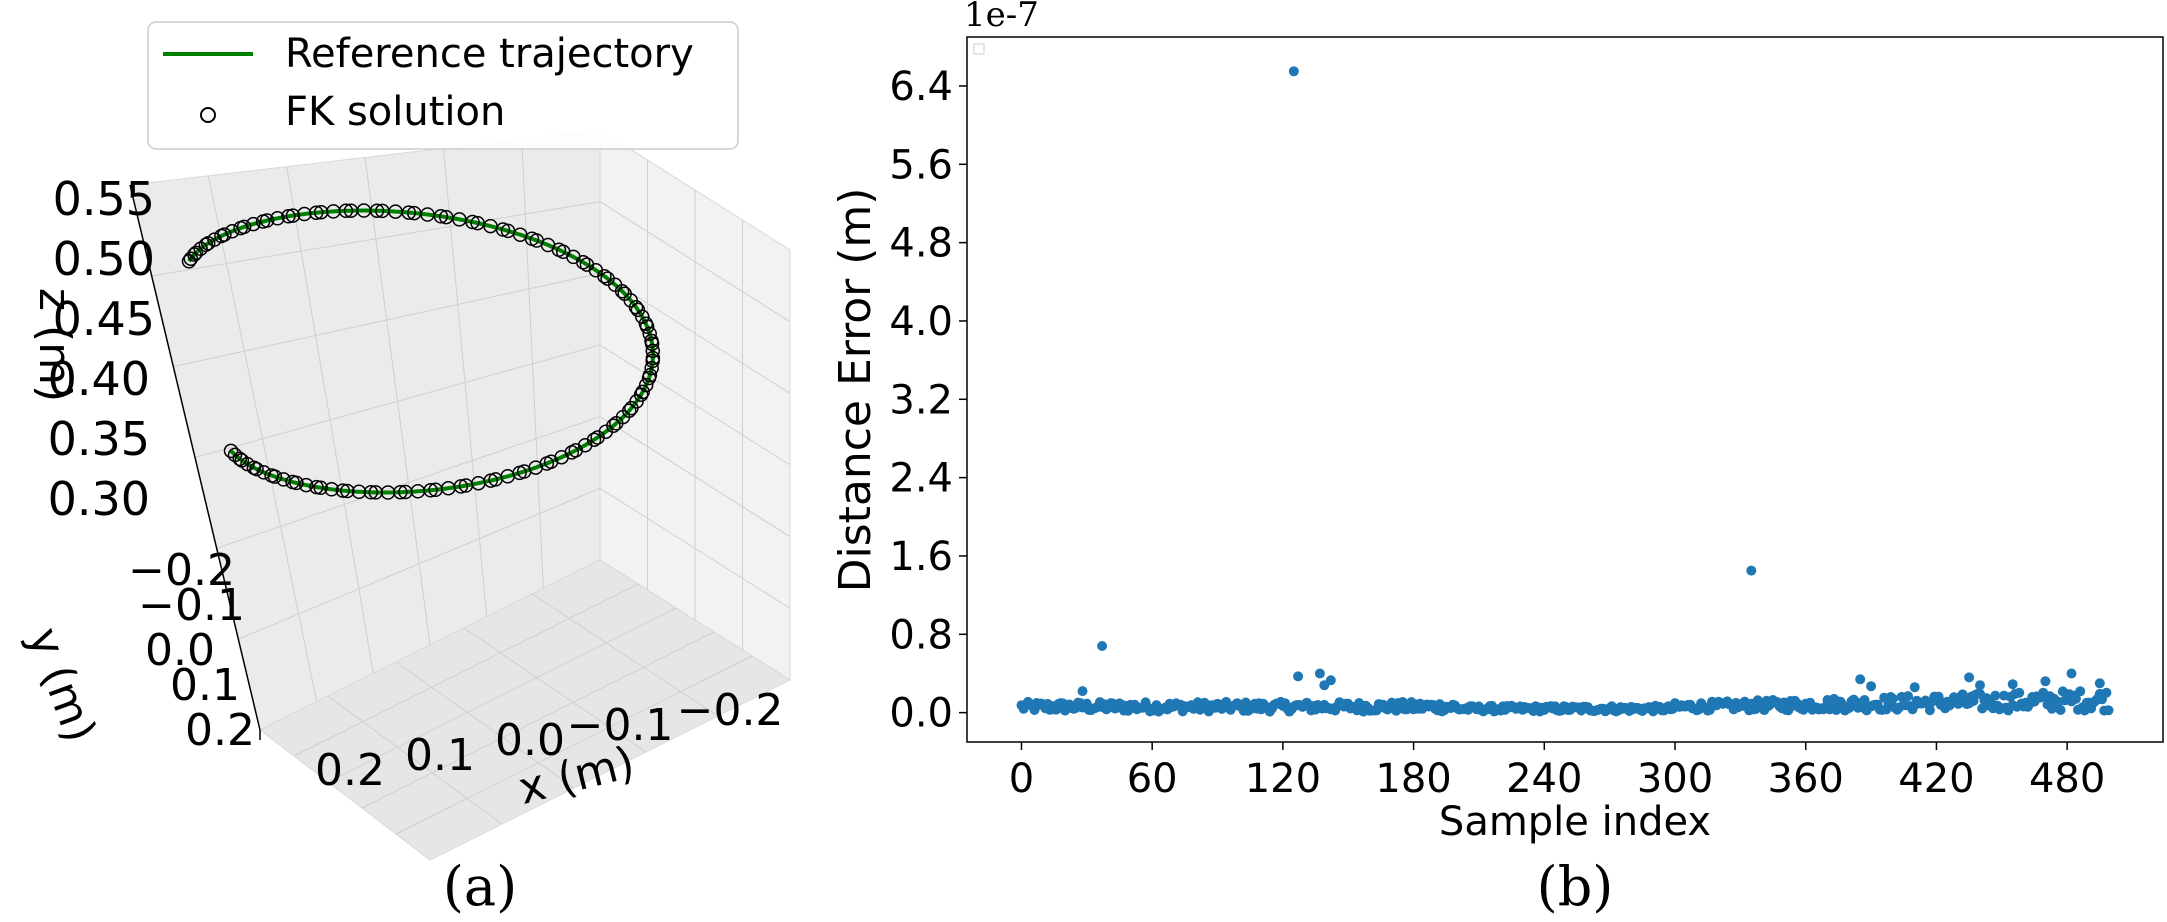 The image size is (2167, 922). Describe the element at coordinates (220, 730) in the screenshot. I see `y-tick-label: 0.2` at that location.